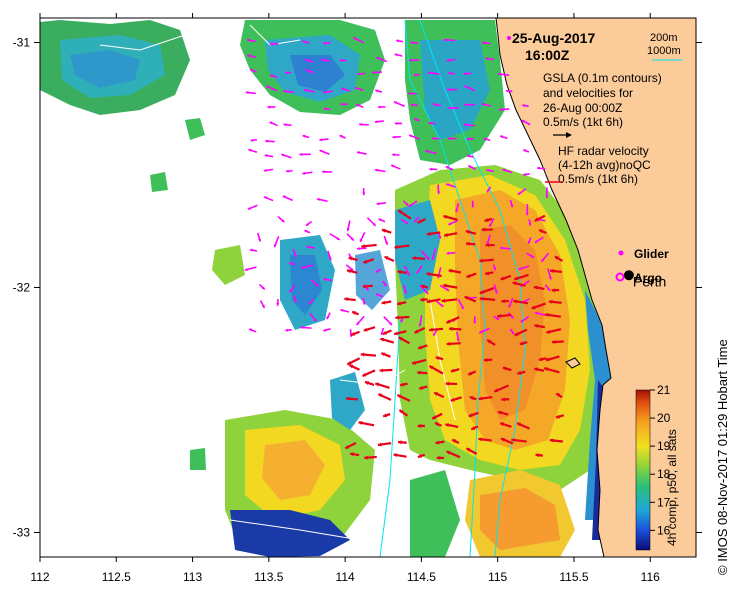 This screenshot has height=592, width=739. I want to click on colorbar-ticks: 21 20 19 18 17 16, so click(660, 460).